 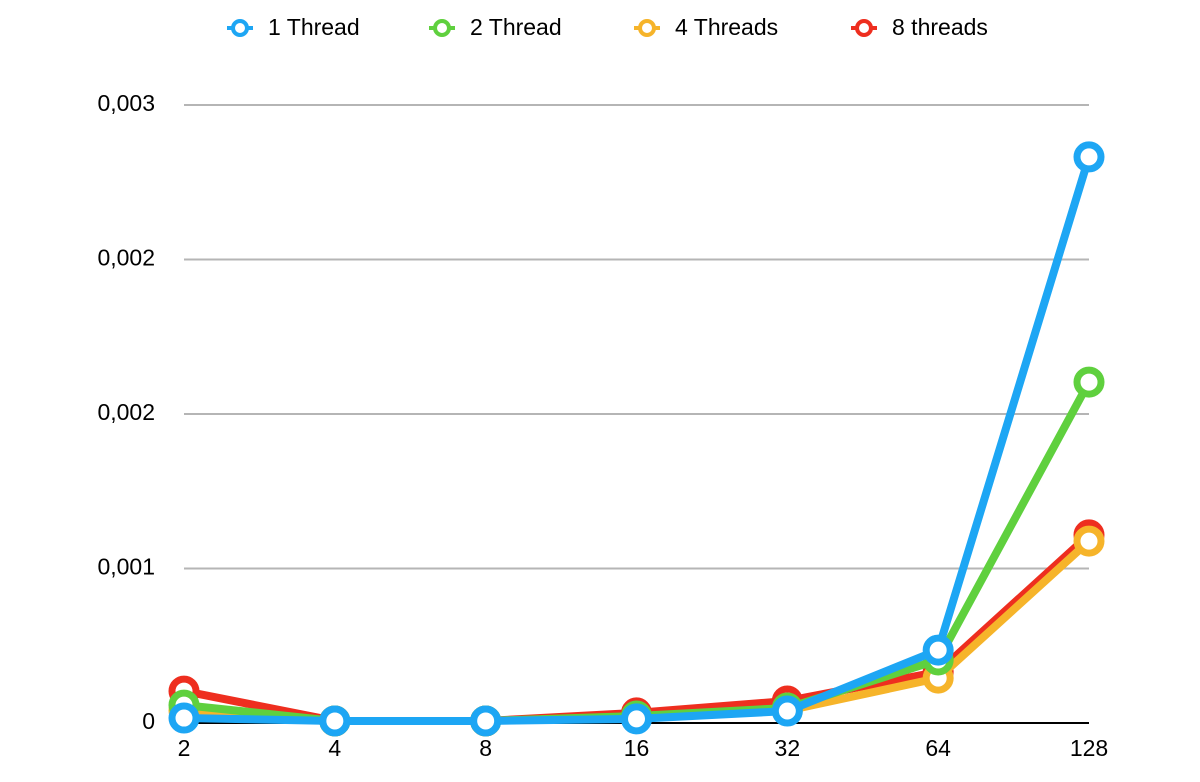 What do you see at coordinates (637, 748) in the screenshot?
I see `x-tick-label: 16` at bounding box center [637, 748].